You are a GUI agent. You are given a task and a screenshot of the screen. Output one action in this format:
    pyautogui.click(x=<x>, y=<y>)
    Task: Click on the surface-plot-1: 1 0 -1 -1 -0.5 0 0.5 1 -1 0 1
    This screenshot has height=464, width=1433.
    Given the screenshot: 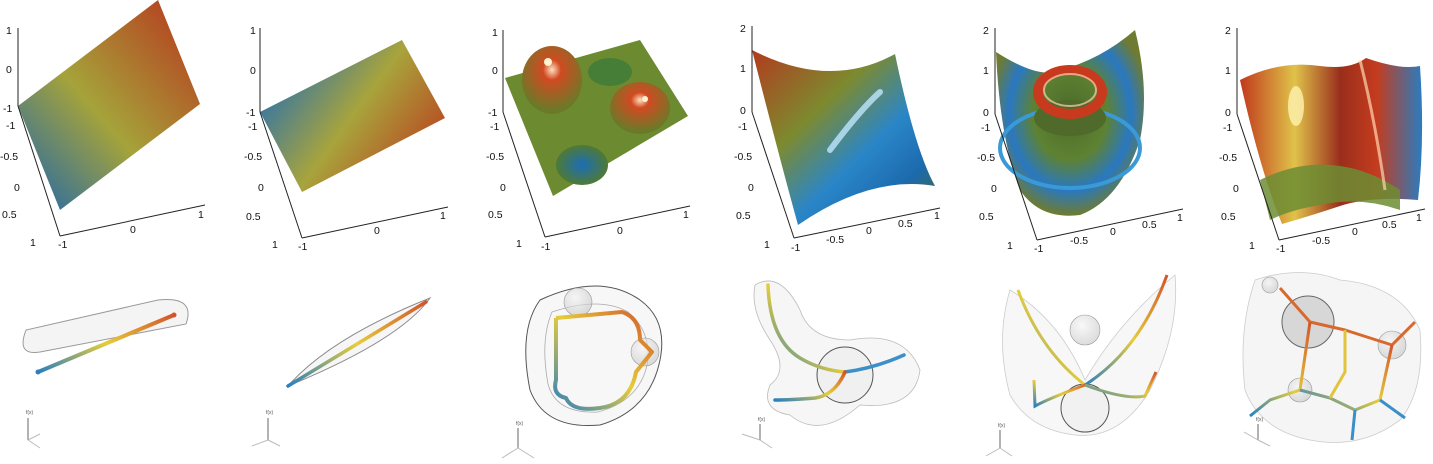 What is the action you would take?
    pyautogui.click(x=103, y=125)
    